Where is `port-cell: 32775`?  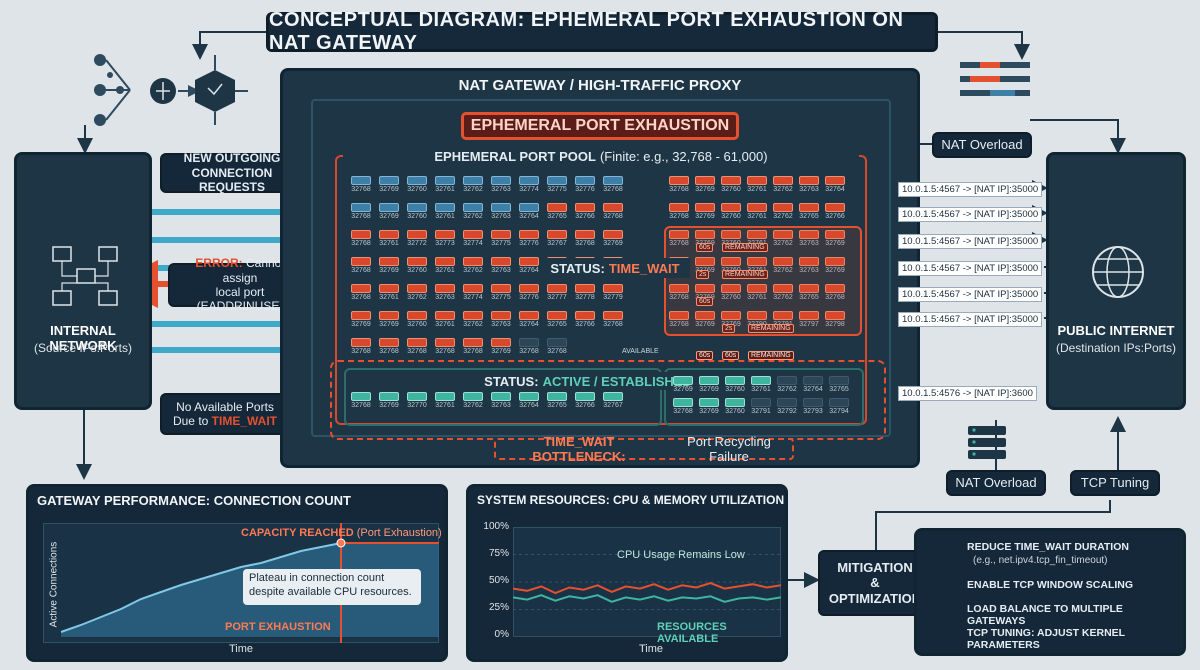 port-cell: 32775 is located at coordinates (501, 238).